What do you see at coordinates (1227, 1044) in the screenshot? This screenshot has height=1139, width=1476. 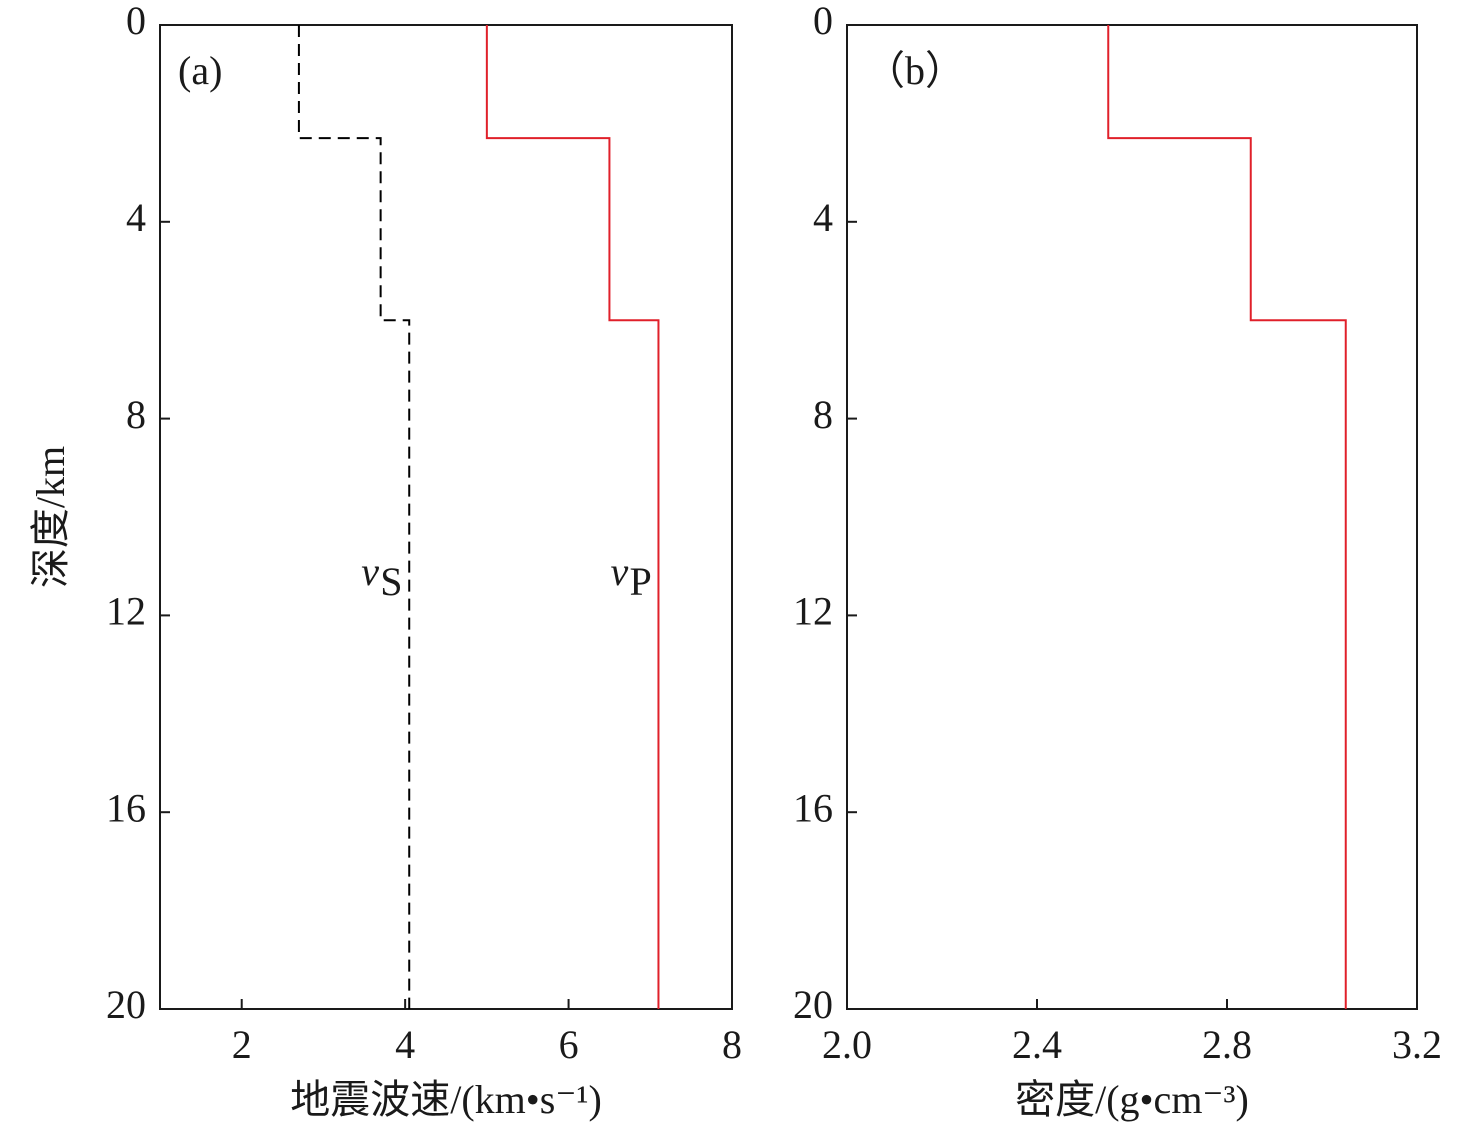 I see `x-tick-label: 2.8` at bounding box center [1227, 1044].